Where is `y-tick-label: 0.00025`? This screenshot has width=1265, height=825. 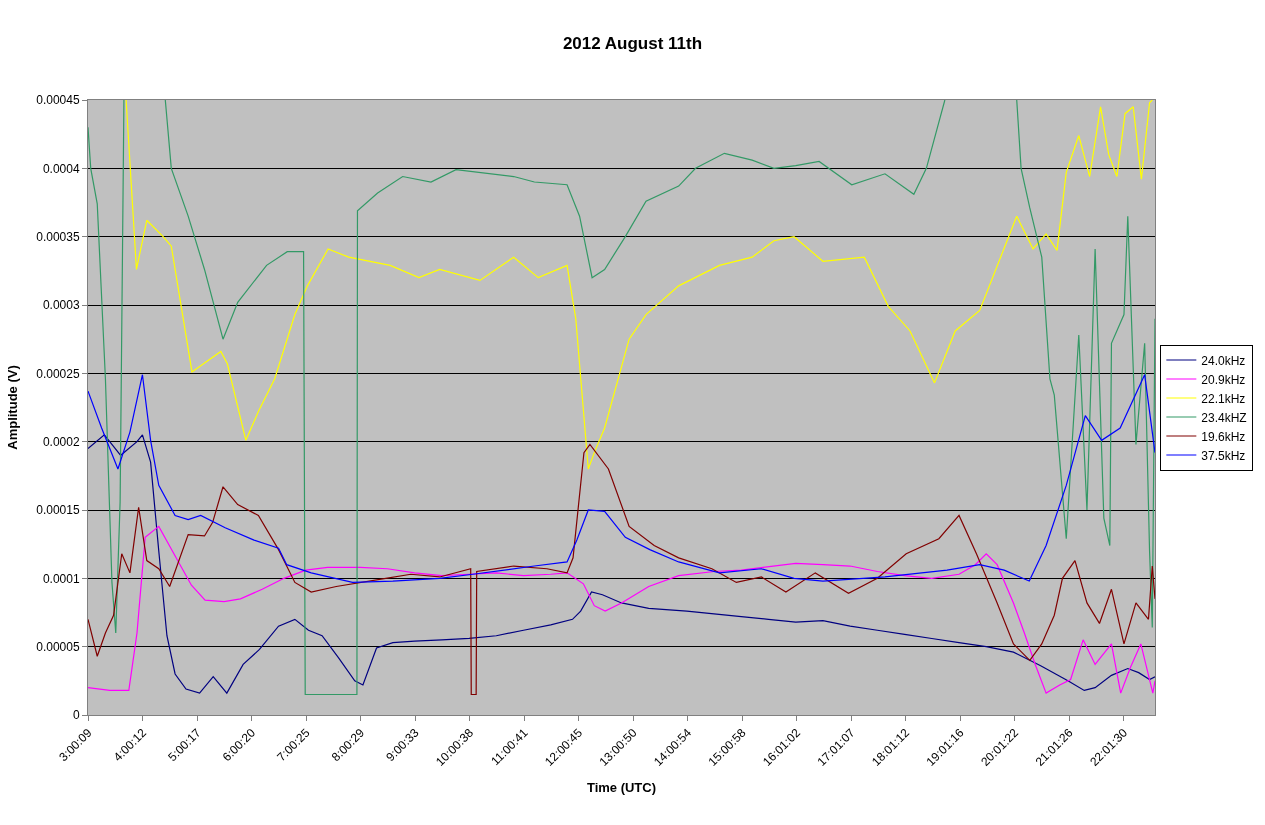
y-tick-label: 0.00025 is located at coordinates (58, 373).